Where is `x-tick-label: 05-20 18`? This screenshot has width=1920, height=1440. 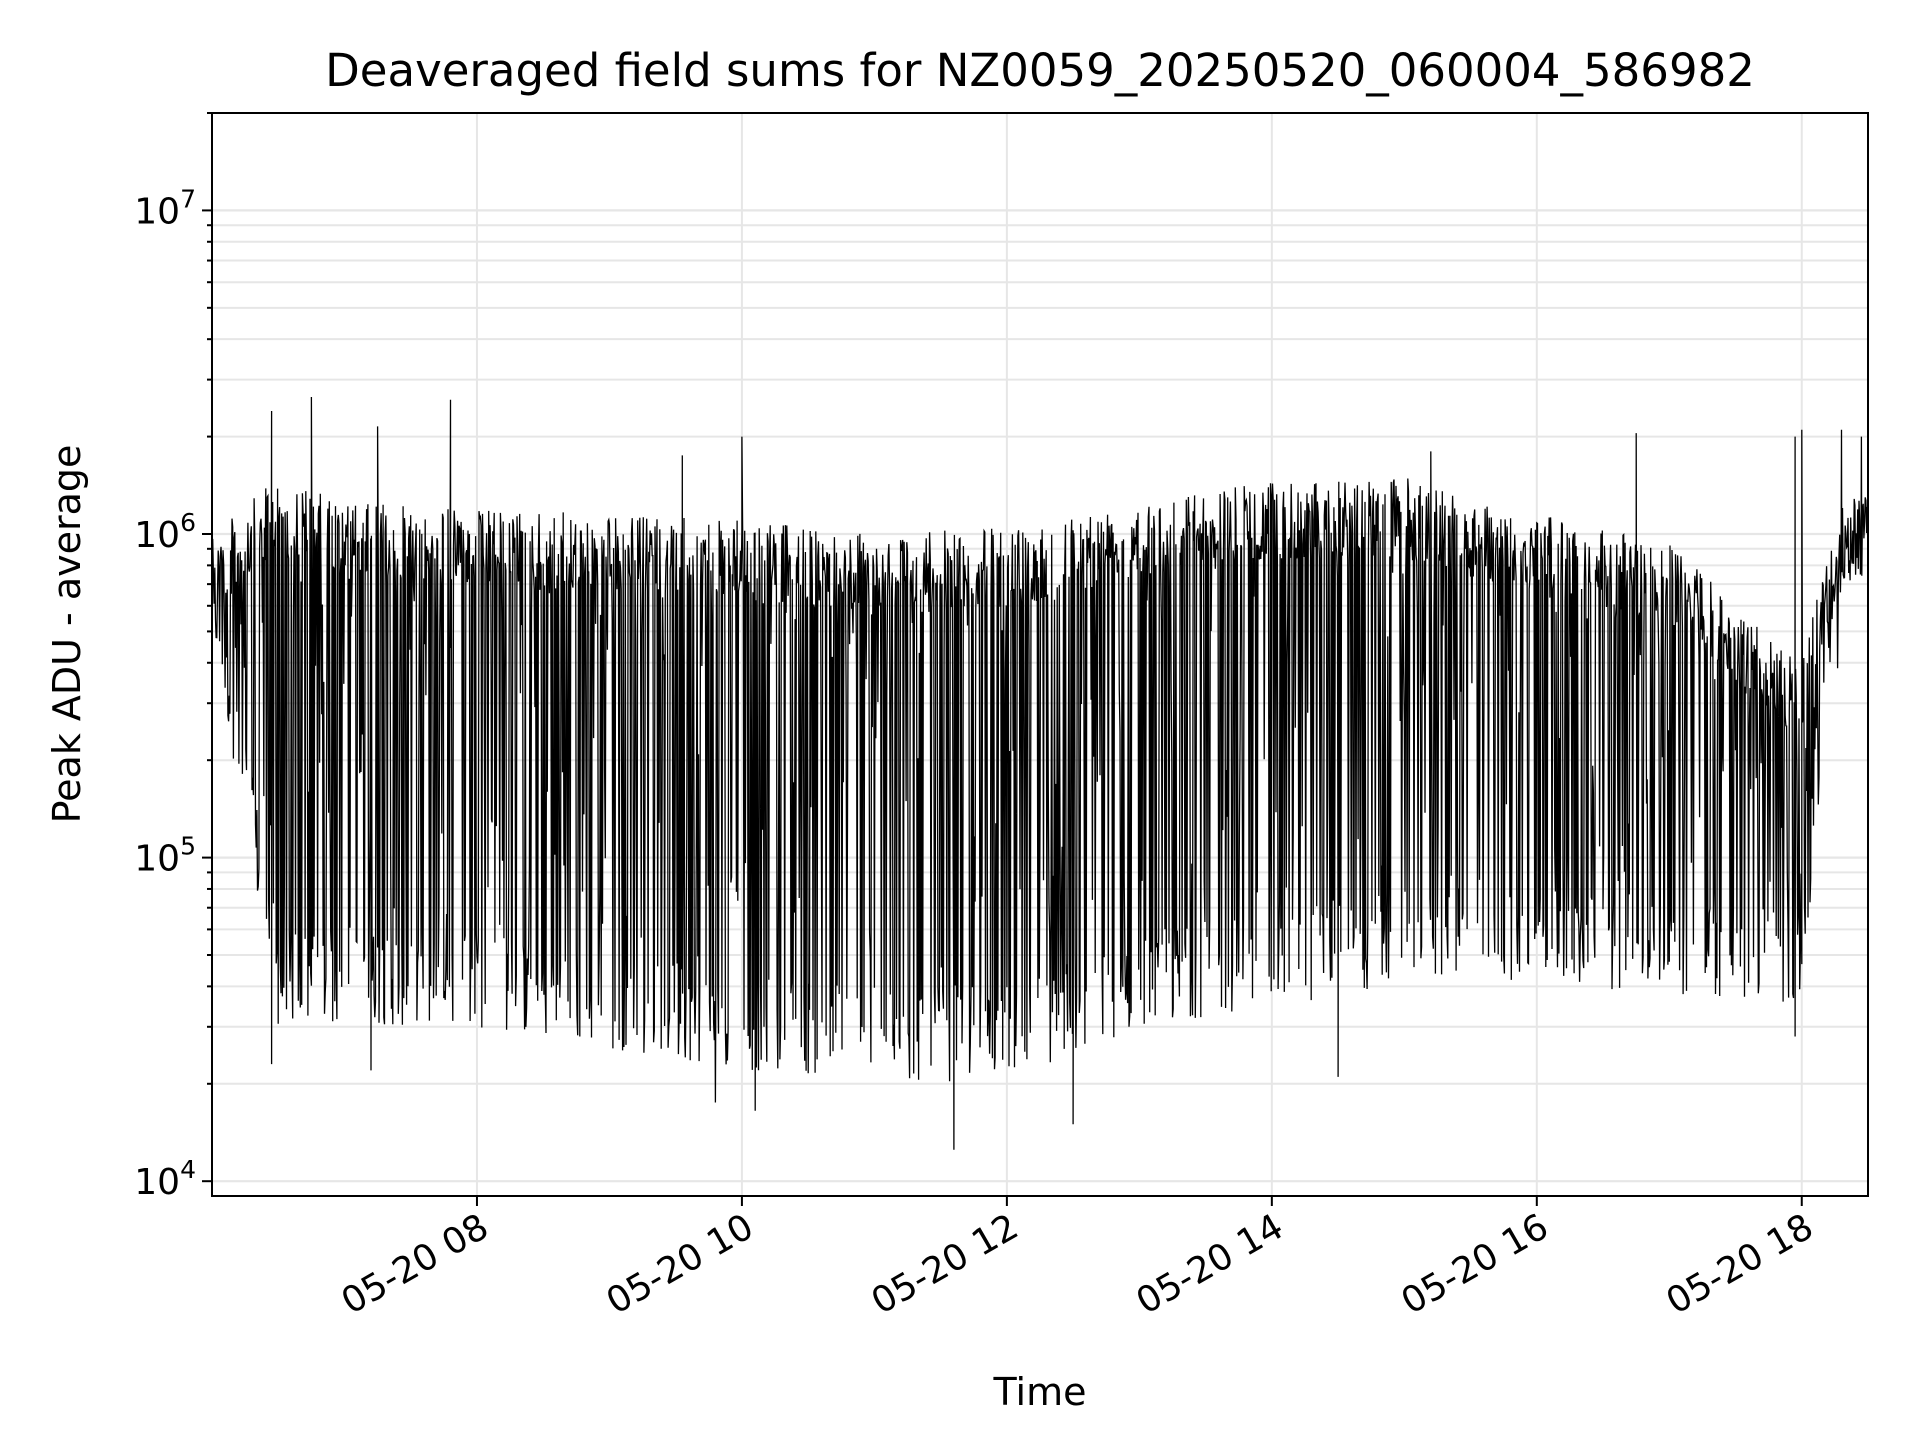
x-tick-label: 05-20 18 is located at coordinates (1740, 1264).